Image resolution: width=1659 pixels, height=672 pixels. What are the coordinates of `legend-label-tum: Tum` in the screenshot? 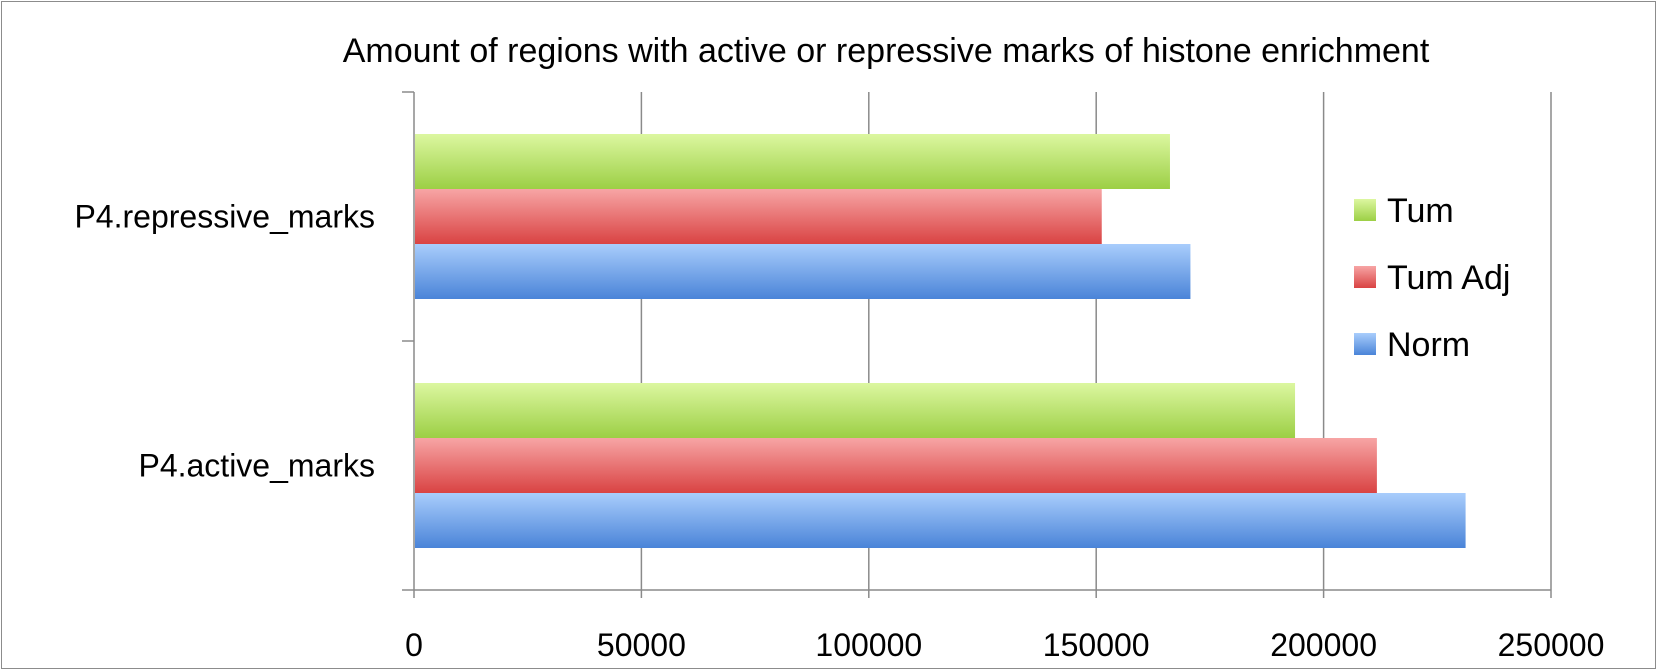 It's located at (1420, 211).